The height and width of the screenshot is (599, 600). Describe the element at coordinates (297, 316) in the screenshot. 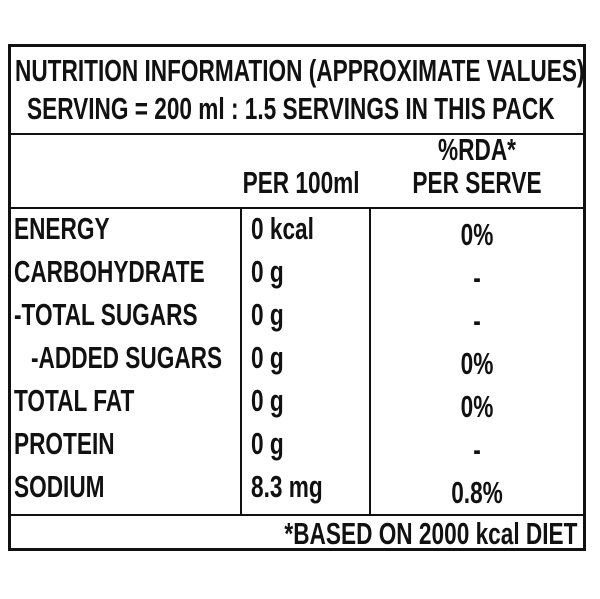

I see `table-row: -TOTAL SUGARS 0 g -` at that location.